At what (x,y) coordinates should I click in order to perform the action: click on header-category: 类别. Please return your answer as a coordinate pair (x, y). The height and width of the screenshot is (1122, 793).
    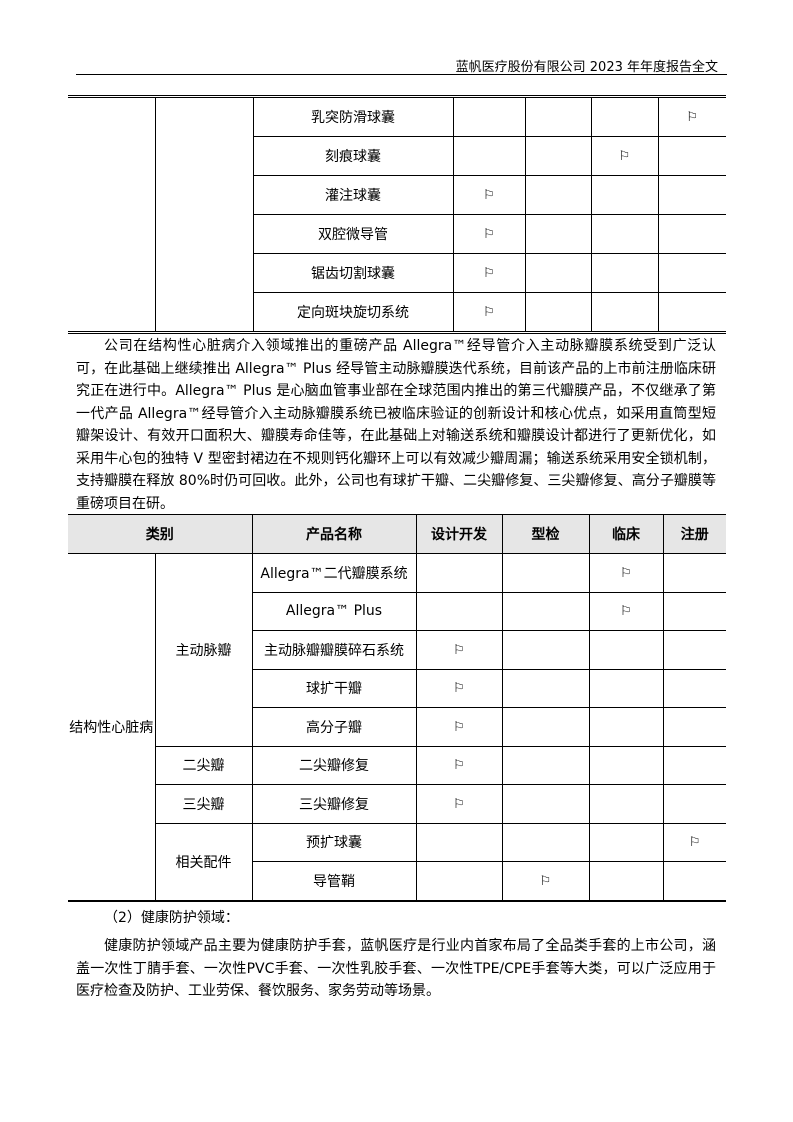
    Looking at the image, I should click on (160, 534).